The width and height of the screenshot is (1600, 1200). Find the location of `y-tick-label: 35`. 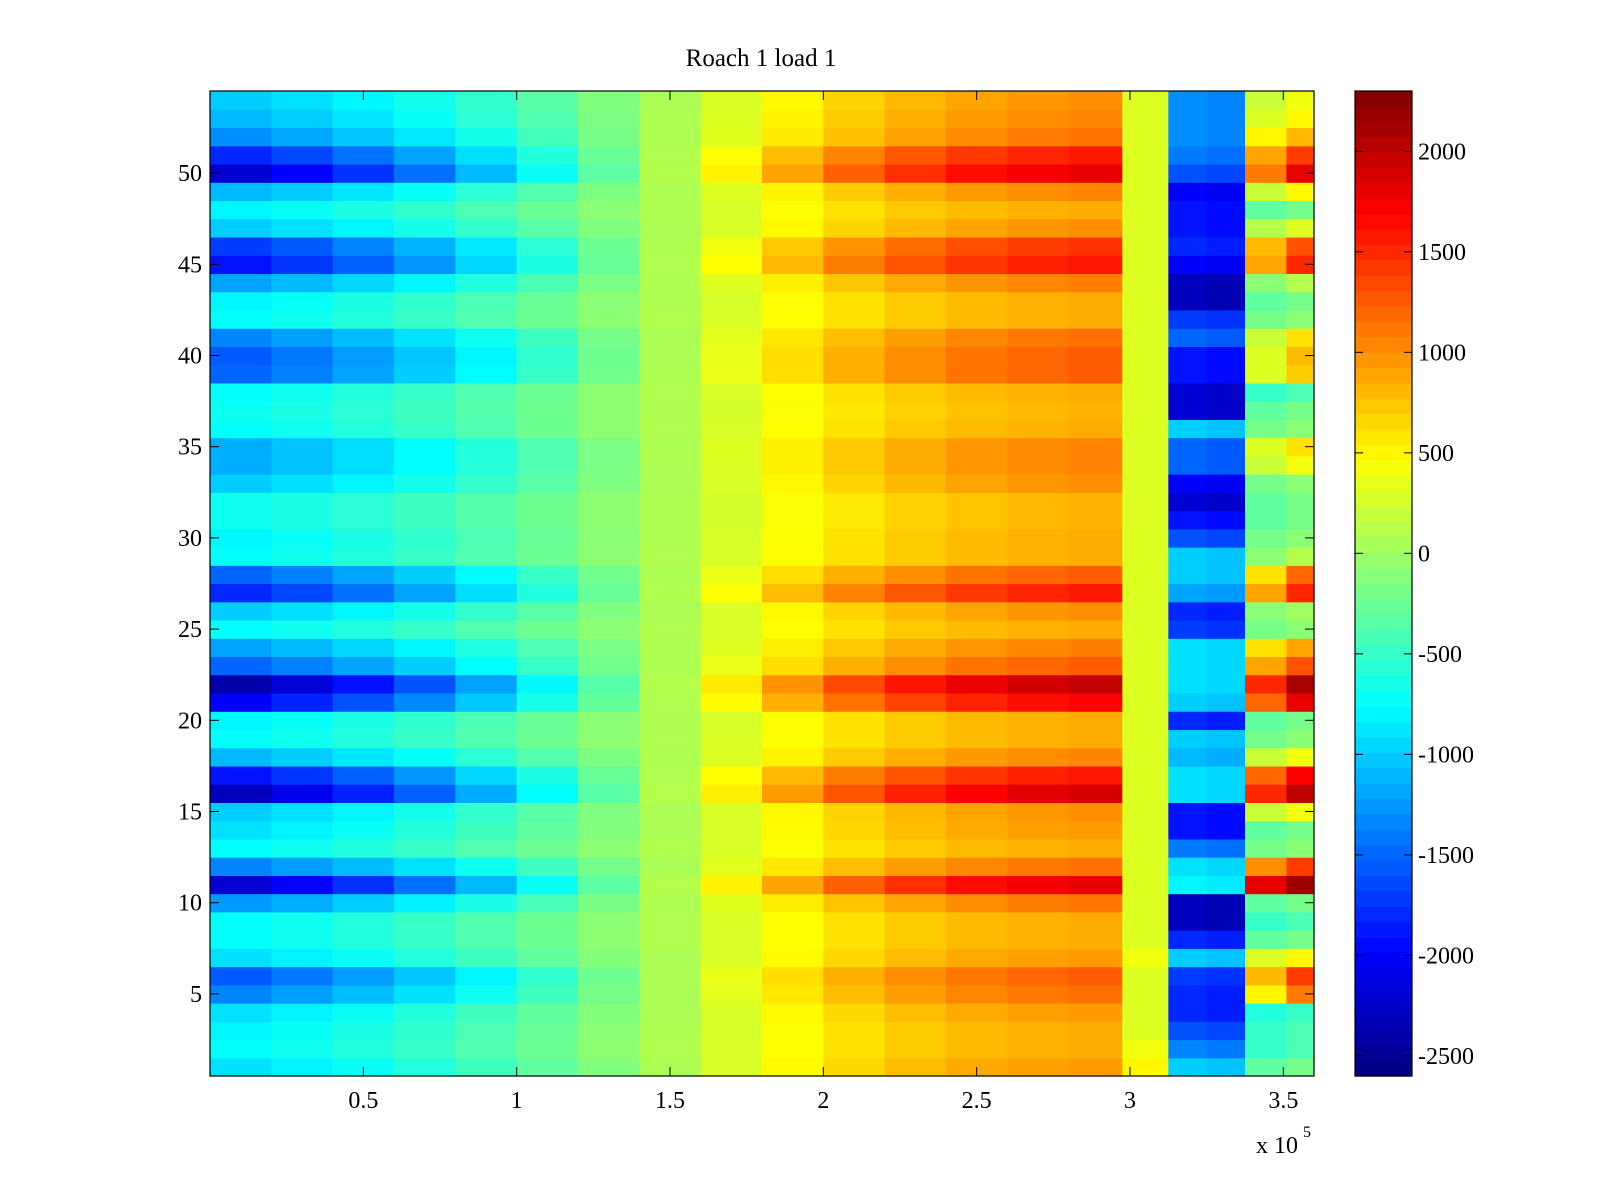

y-tick-label: 35 is located at coordinates (190, 448).